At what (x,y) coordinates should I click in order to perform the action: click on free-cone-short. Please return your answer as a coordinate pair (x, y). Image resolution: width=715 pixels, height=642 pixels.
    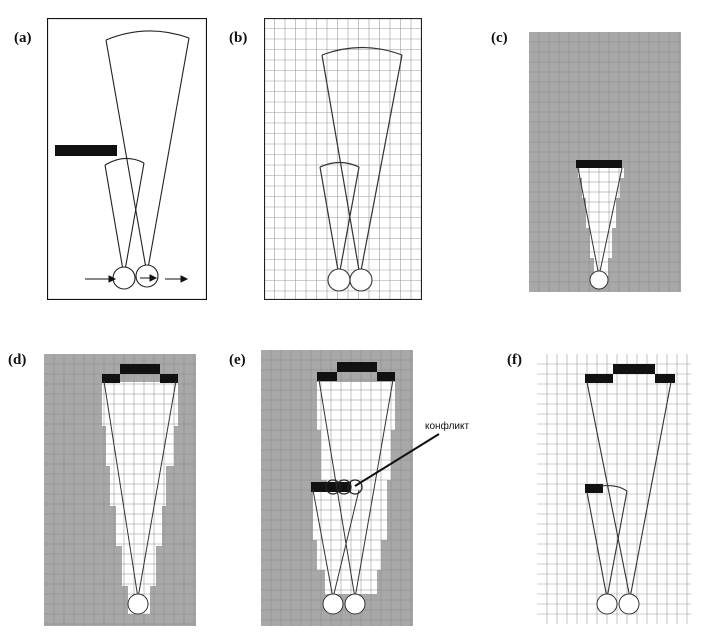
    Looking at the image, I should click on (347, 543).